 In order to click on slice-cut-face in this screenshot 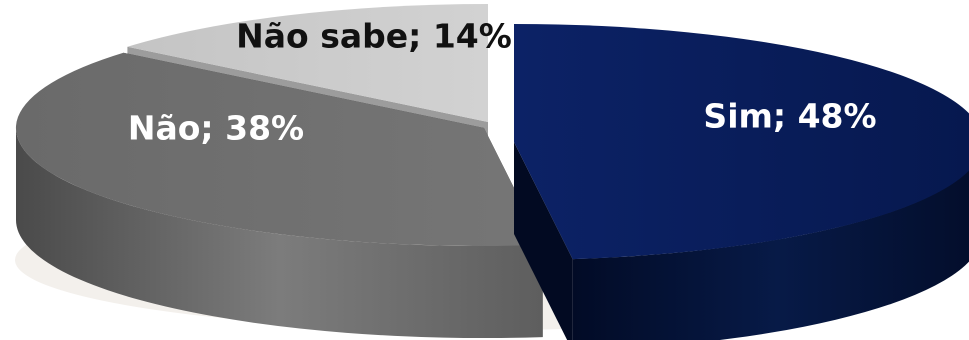, I will do `click(543, 241)`.